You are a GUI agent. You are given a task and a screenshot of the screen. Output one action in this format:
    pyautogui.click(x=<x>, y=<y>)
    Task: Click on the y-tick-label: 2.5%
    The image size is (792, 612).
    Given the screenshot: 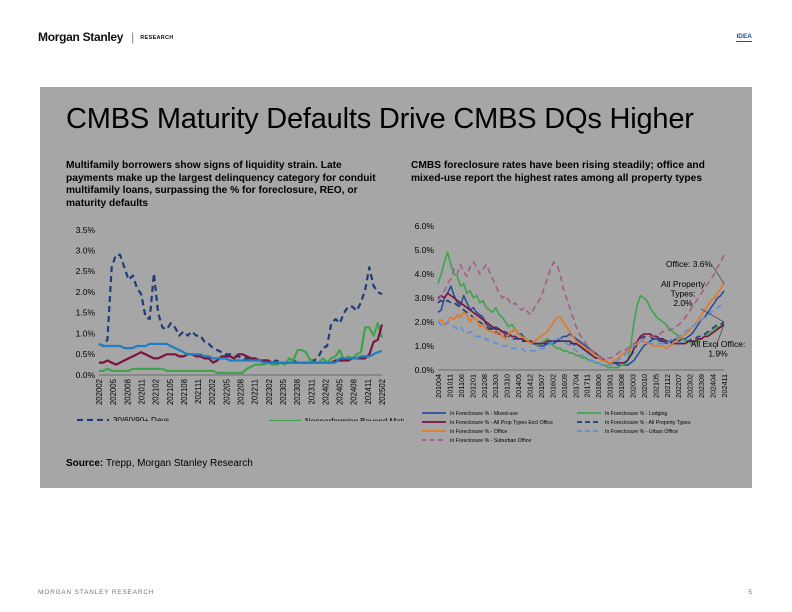 What is the action you would take?
    pyautogui.click(x=86, y=271)
    